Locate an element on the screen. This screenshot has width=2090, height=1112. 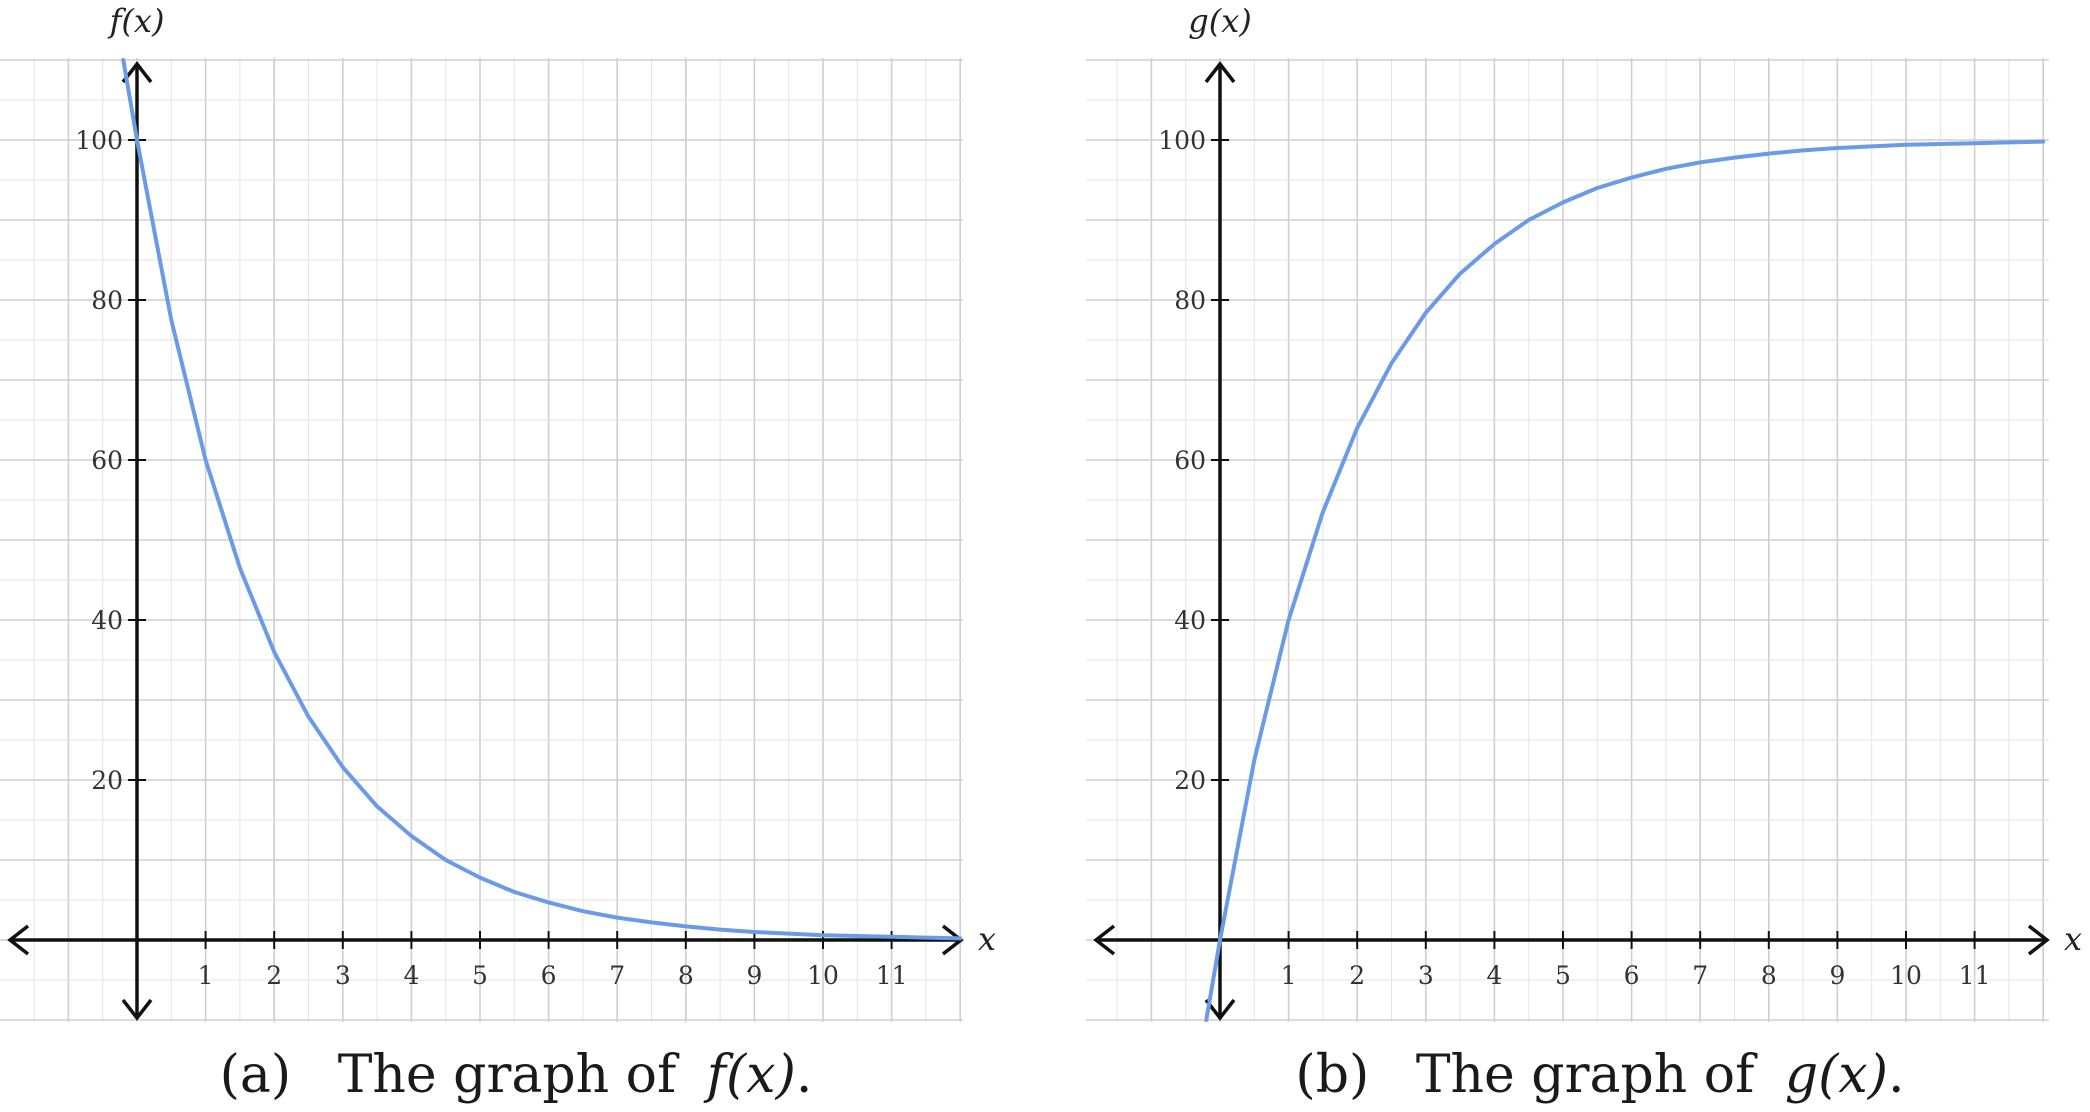
caption-function: f(x) is located at coordinates (749, 1075).